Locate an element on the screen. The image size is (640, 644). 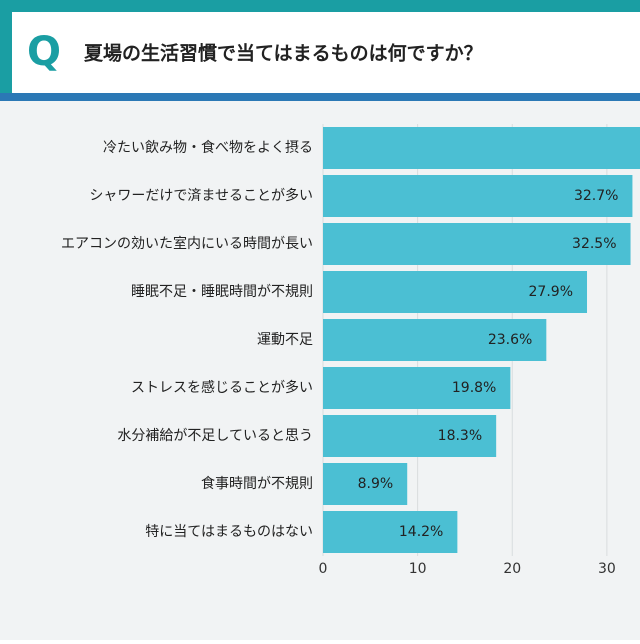
value-label: 32.5% is located at coordinates (594, 244).